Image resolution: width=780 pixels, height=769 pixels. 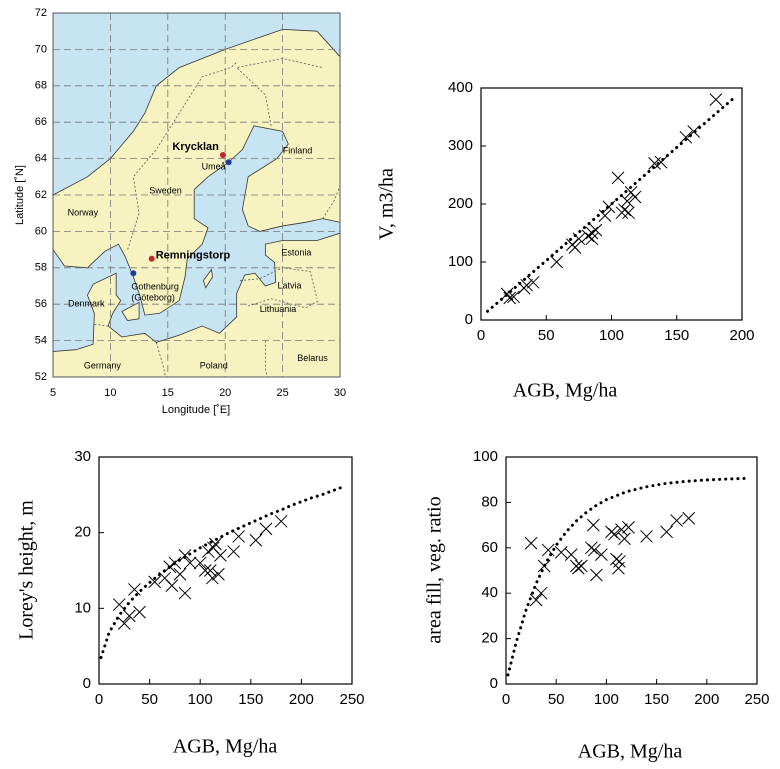 I want to click on y-tick-label: 40, so click(x=489, y=592).